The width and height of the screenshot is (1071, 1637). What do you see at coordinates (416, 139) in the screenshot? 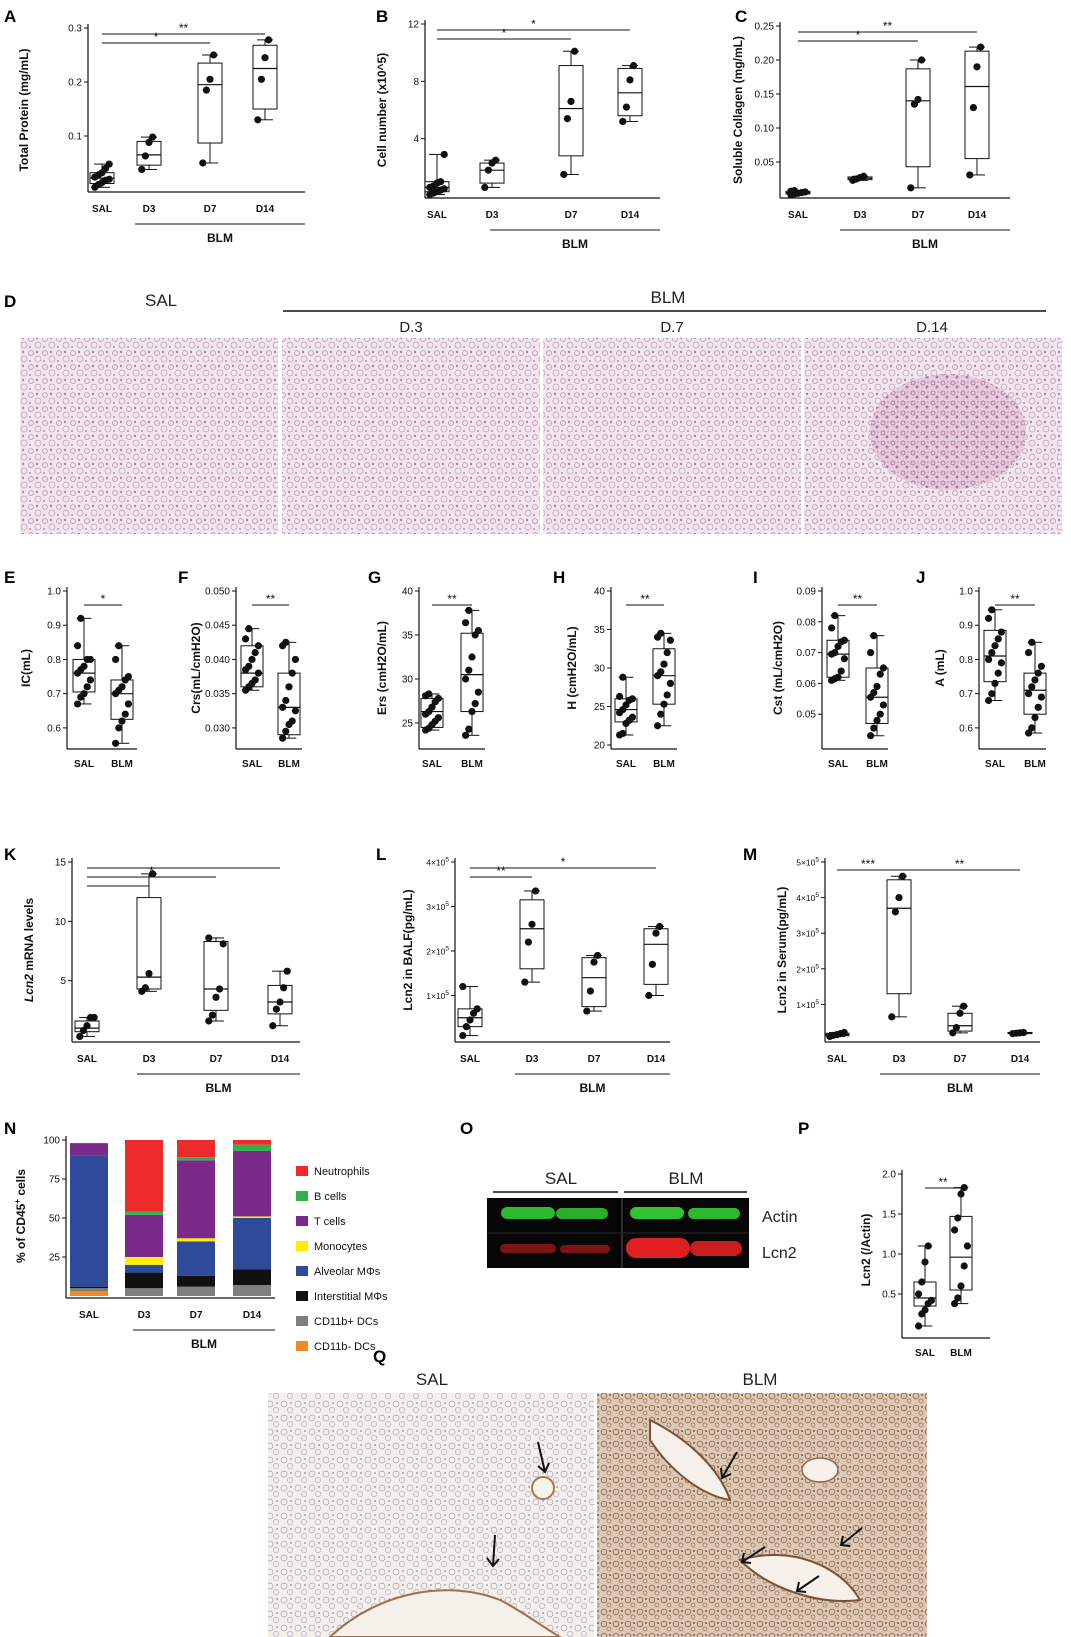
I see `y-tick-label-b: 4` at bounding box center [416, 139].